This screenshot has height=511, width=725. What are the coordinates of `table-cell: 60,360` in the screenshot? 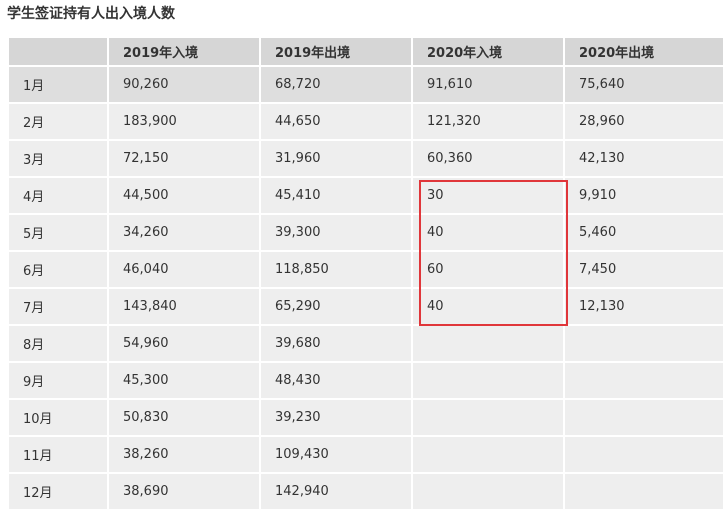 It's located at (489, 159).